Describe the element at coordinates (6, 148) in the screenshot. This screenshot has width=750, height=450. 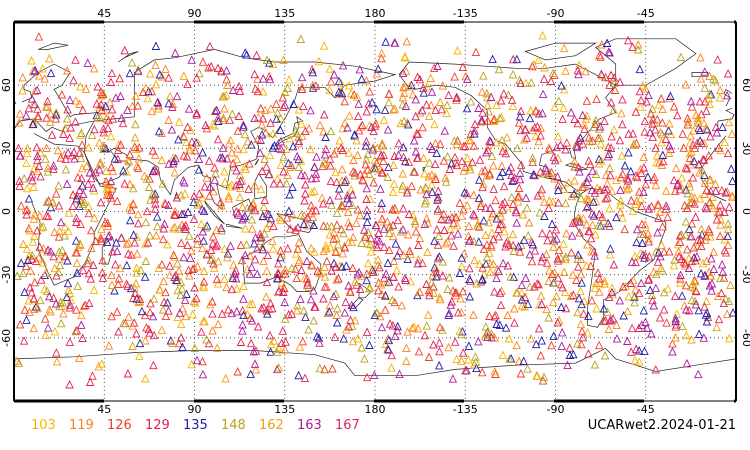
I see `left-lat-label: 30` at that location.